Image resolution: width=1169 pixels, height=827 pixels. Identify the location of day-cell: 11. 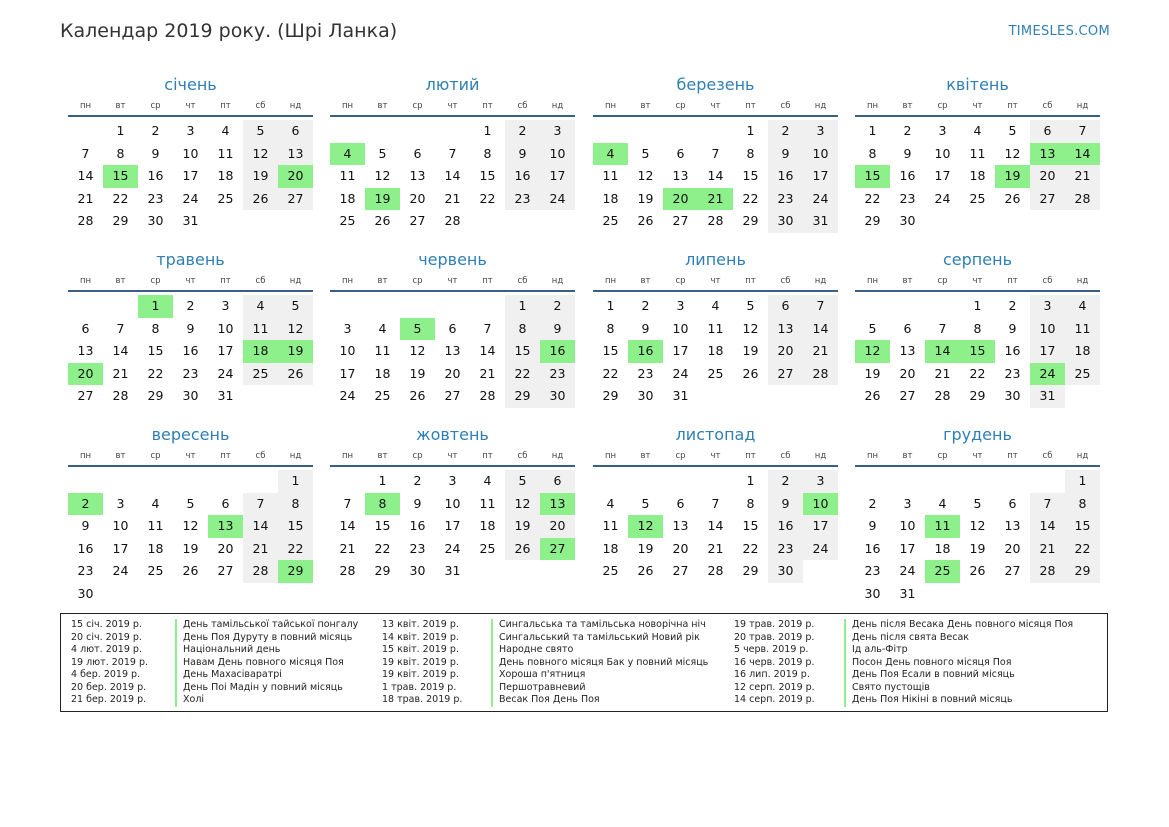
(610, 175).